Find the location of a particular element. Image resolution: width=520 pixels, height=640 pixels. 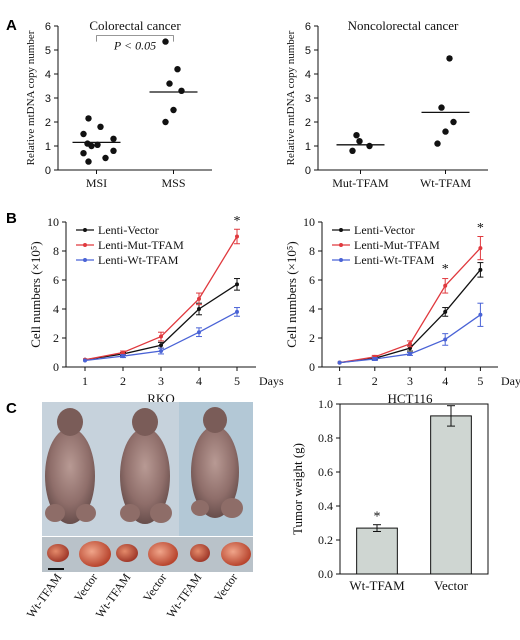

x-tick-label: MSI is located at coordinates (96, 183).